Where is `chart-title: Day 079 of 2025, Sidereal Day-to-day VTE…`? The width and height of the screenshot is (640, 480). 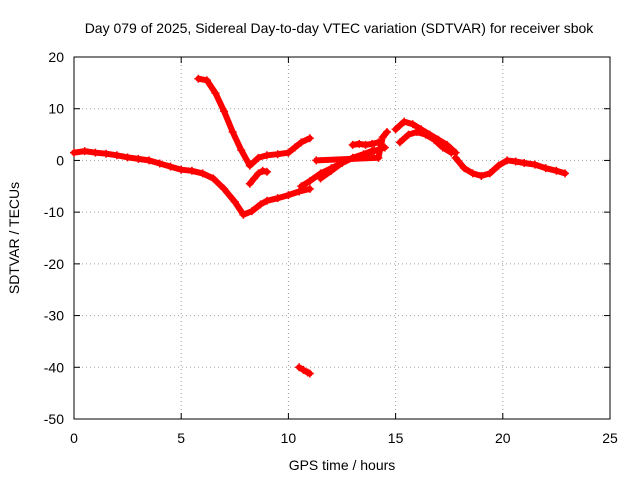
chart-title: Day 079 of 2025, Sidereal Day-to-day VTE… is located at coordinates (340, 28).